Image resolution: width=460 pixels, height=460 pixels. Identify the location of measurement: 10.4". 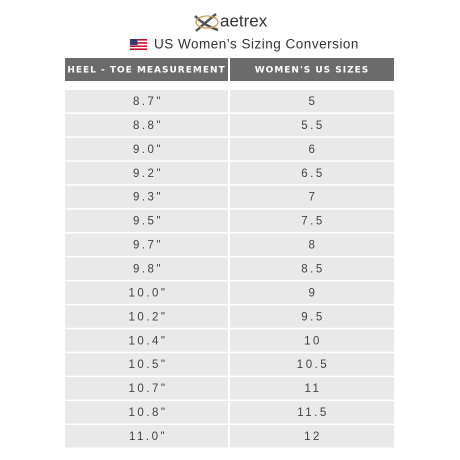
(148, 341).